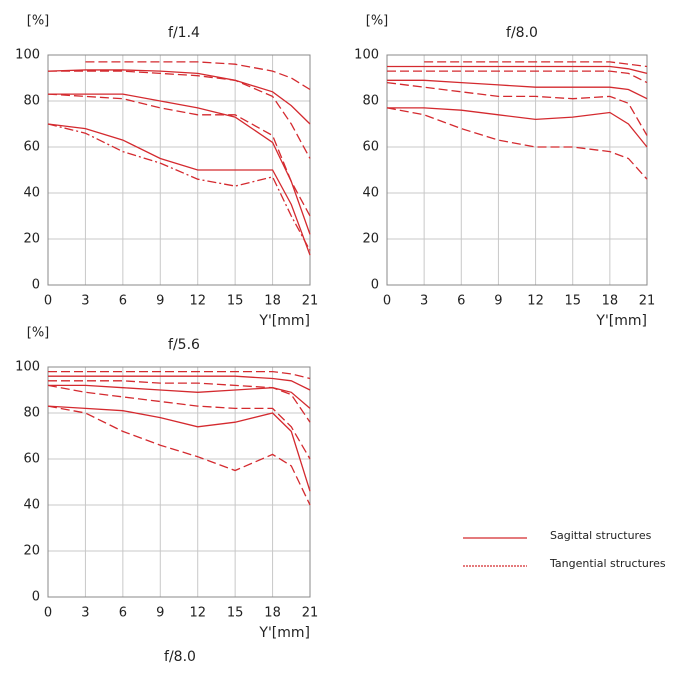 This screenshot has height=688, width=680. Describe the element at coordinates (522, 33) in the screenshot. I see `chart-title: f/8.0` at that location.